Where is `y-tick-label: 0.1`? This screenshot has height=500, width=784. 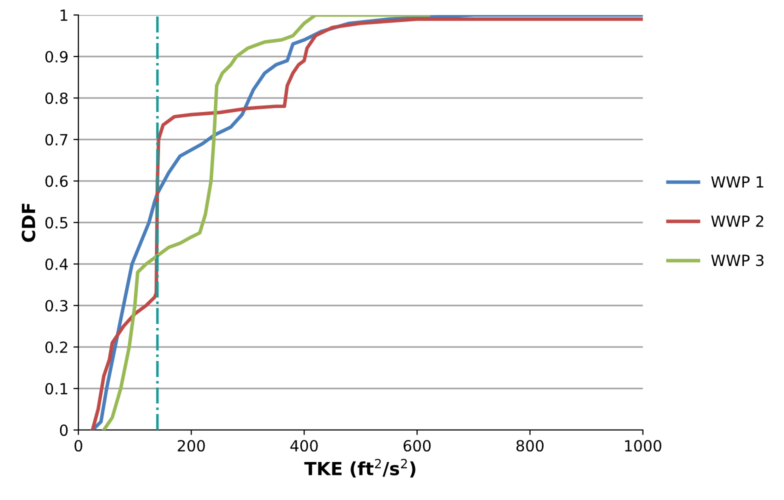
y-tick-label: 0.1 is located at coordinates (56, 388).